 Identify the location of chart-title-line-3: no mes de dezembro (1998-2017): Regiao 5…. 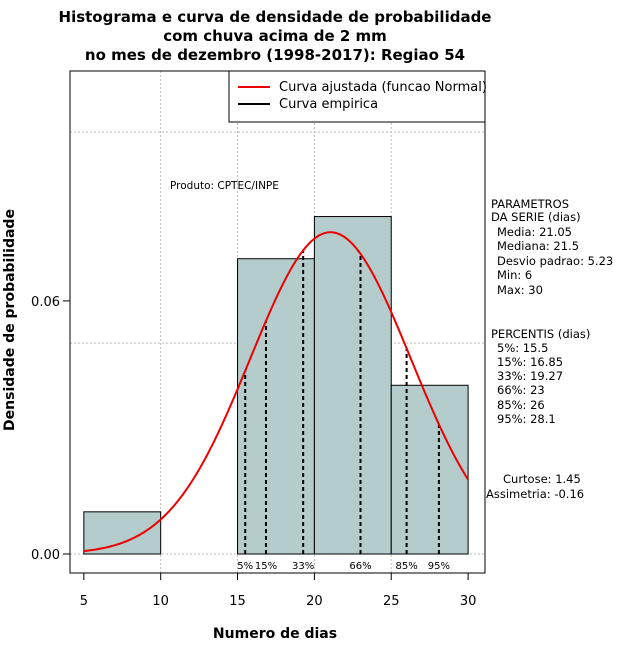
(275, 55).